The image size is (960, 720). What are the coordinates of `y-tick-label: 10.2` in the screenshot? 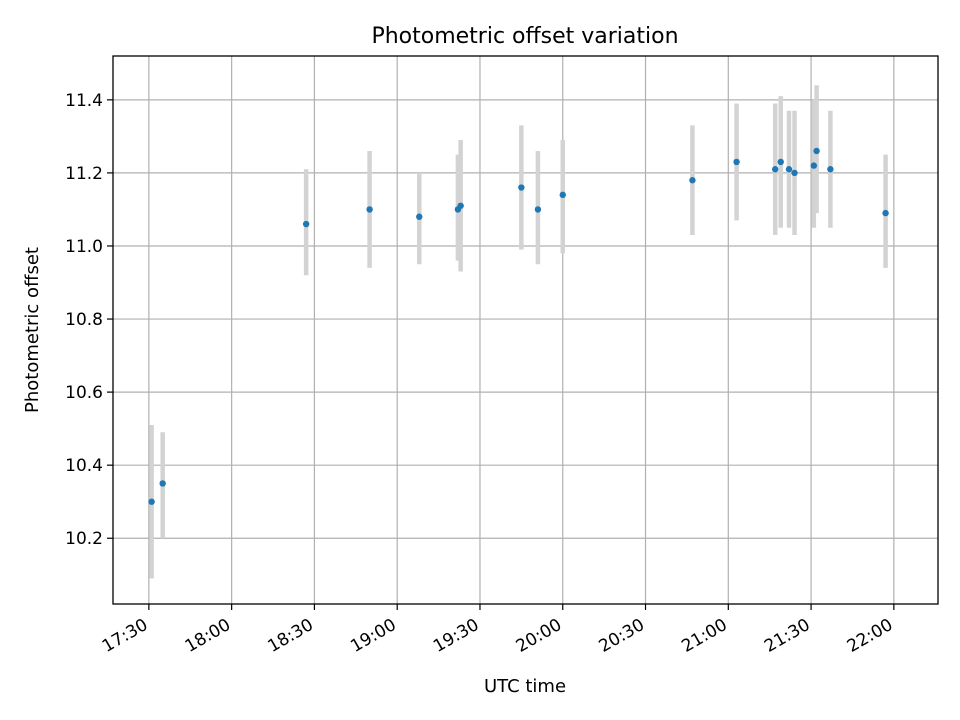 It's located at (84, 539).